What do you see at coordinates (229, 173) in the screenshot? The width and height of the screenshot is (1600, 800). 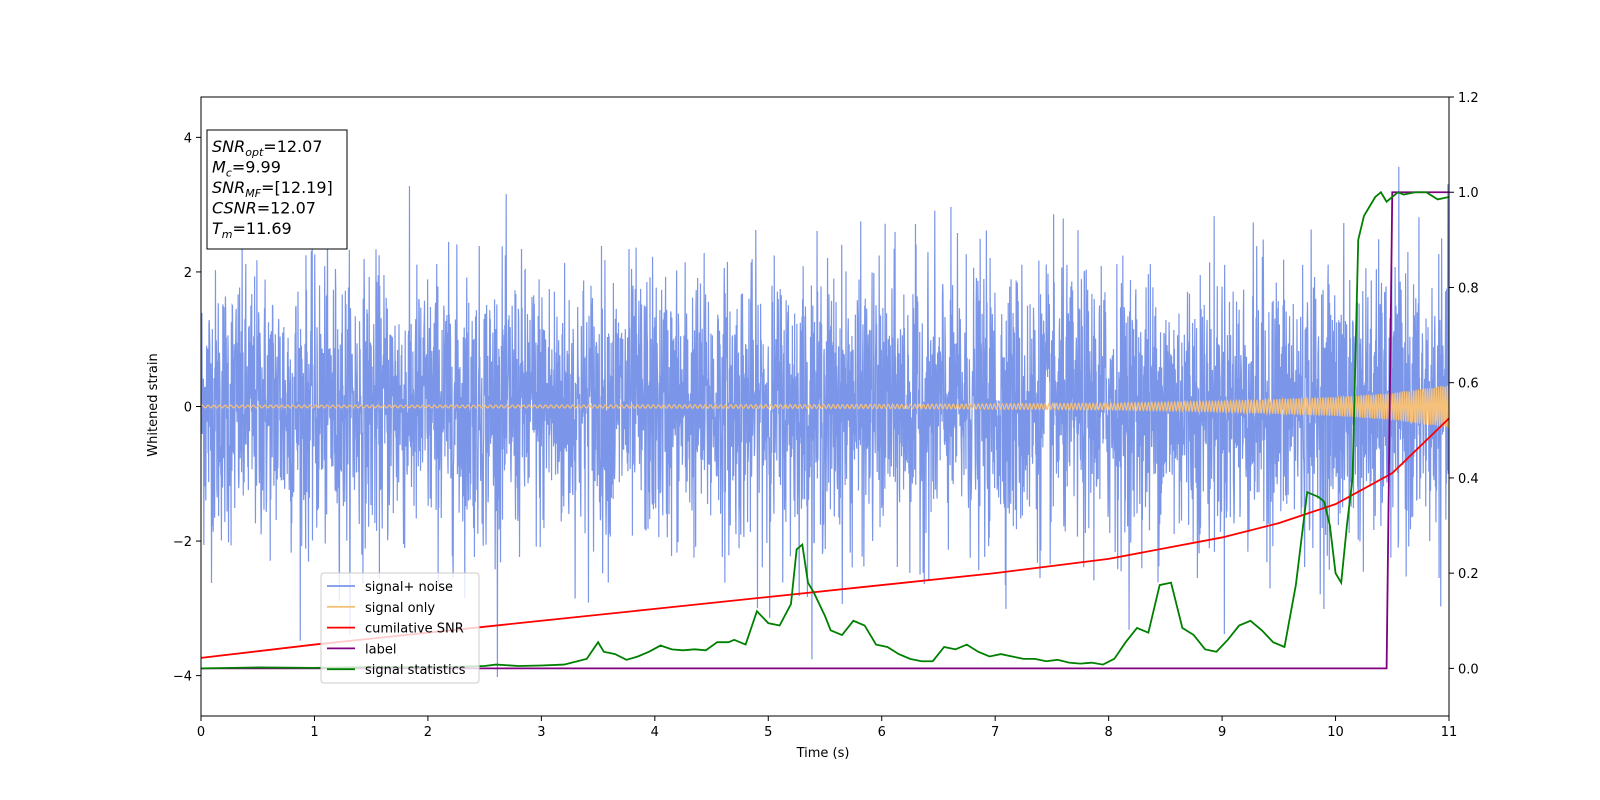 I see `annotation-subscript: c` at bounding box center [229, 173].